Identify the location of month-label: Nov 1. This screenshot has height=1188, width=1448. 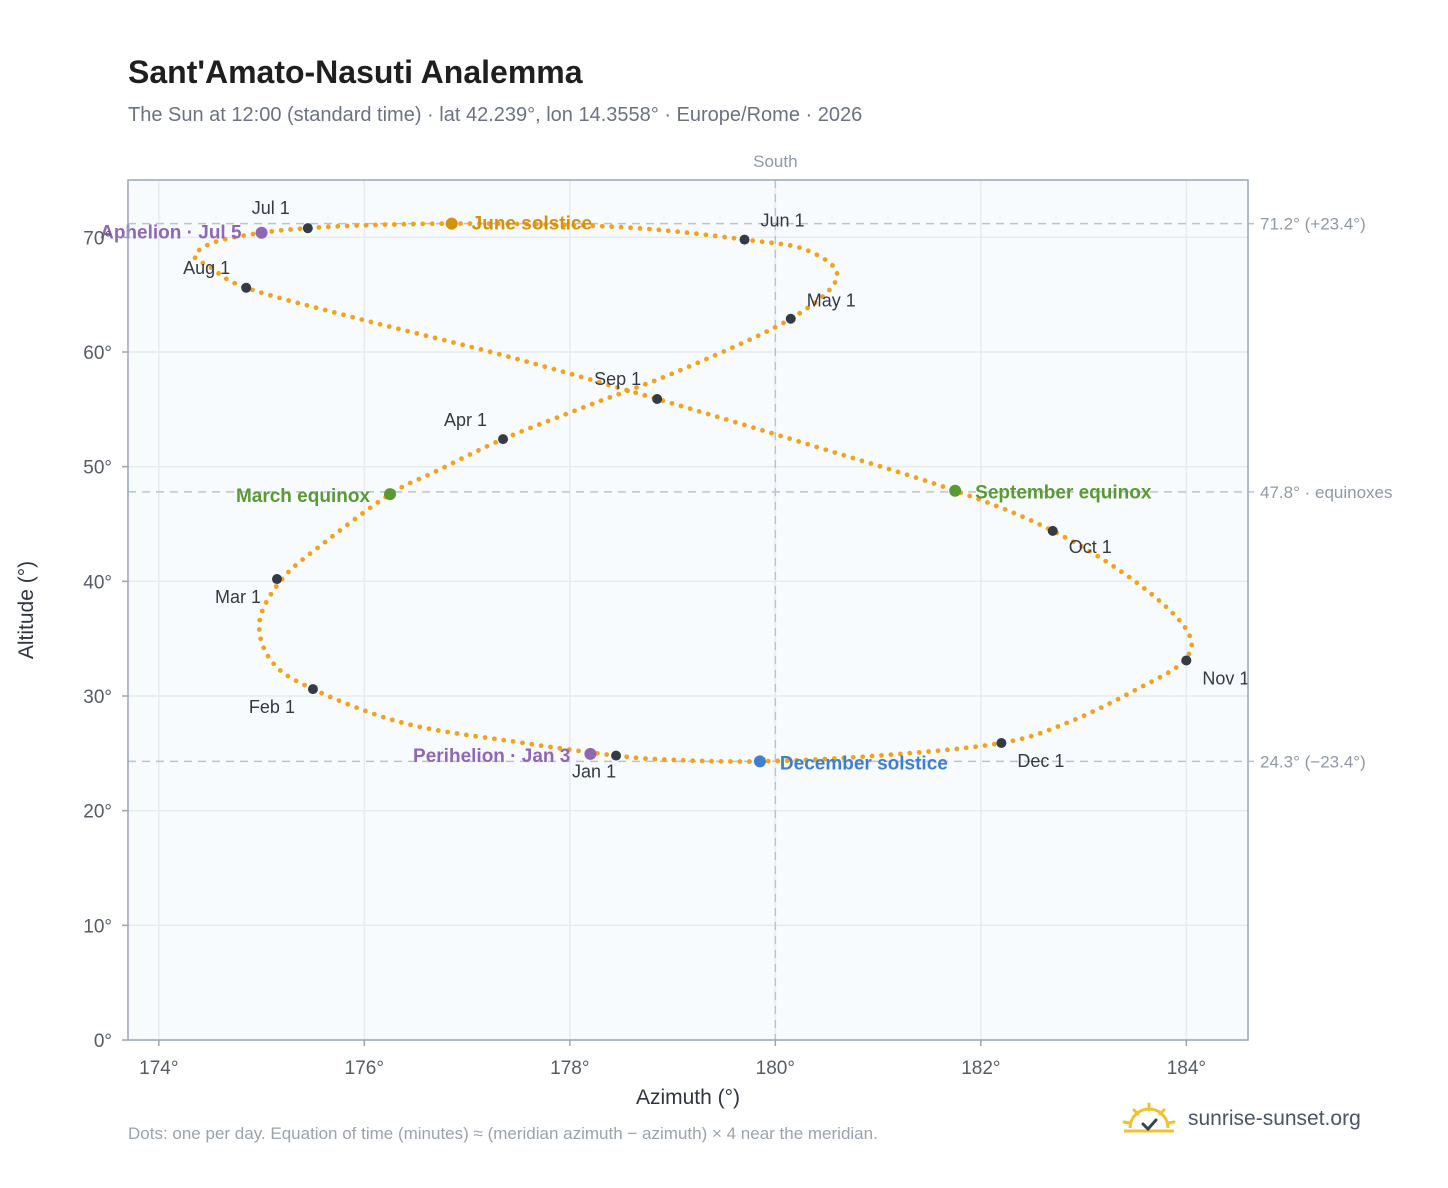
(1225, 678).